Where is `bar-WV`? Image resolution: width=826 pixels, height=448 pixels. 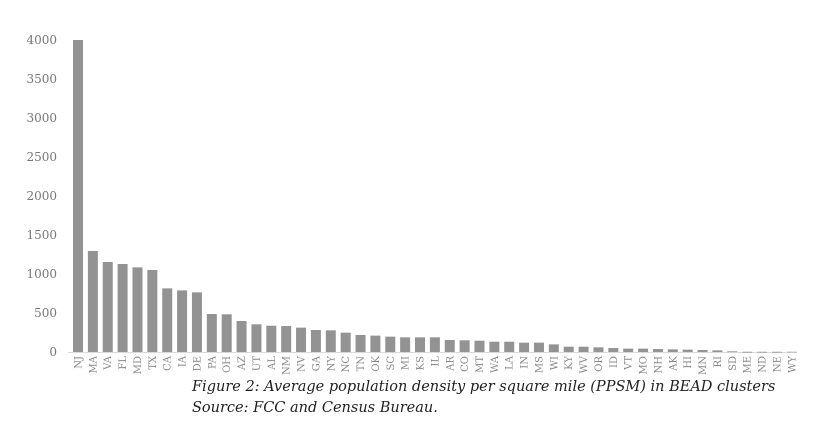 bar-WV is located at coordinates (583, 349).